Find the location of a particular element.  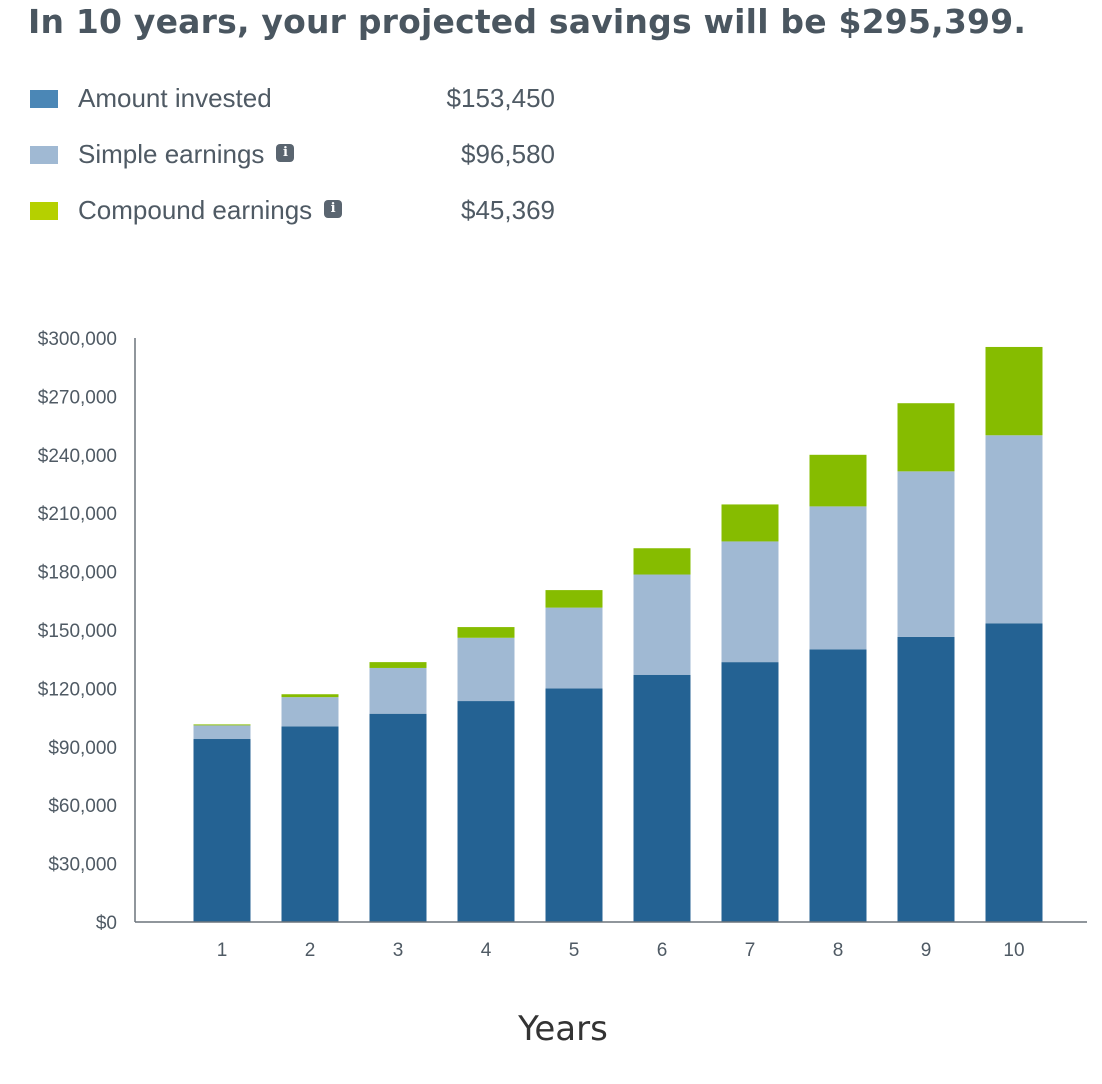

legend-value-amount-invested: $153,450 is located at coordinates (500, 98).